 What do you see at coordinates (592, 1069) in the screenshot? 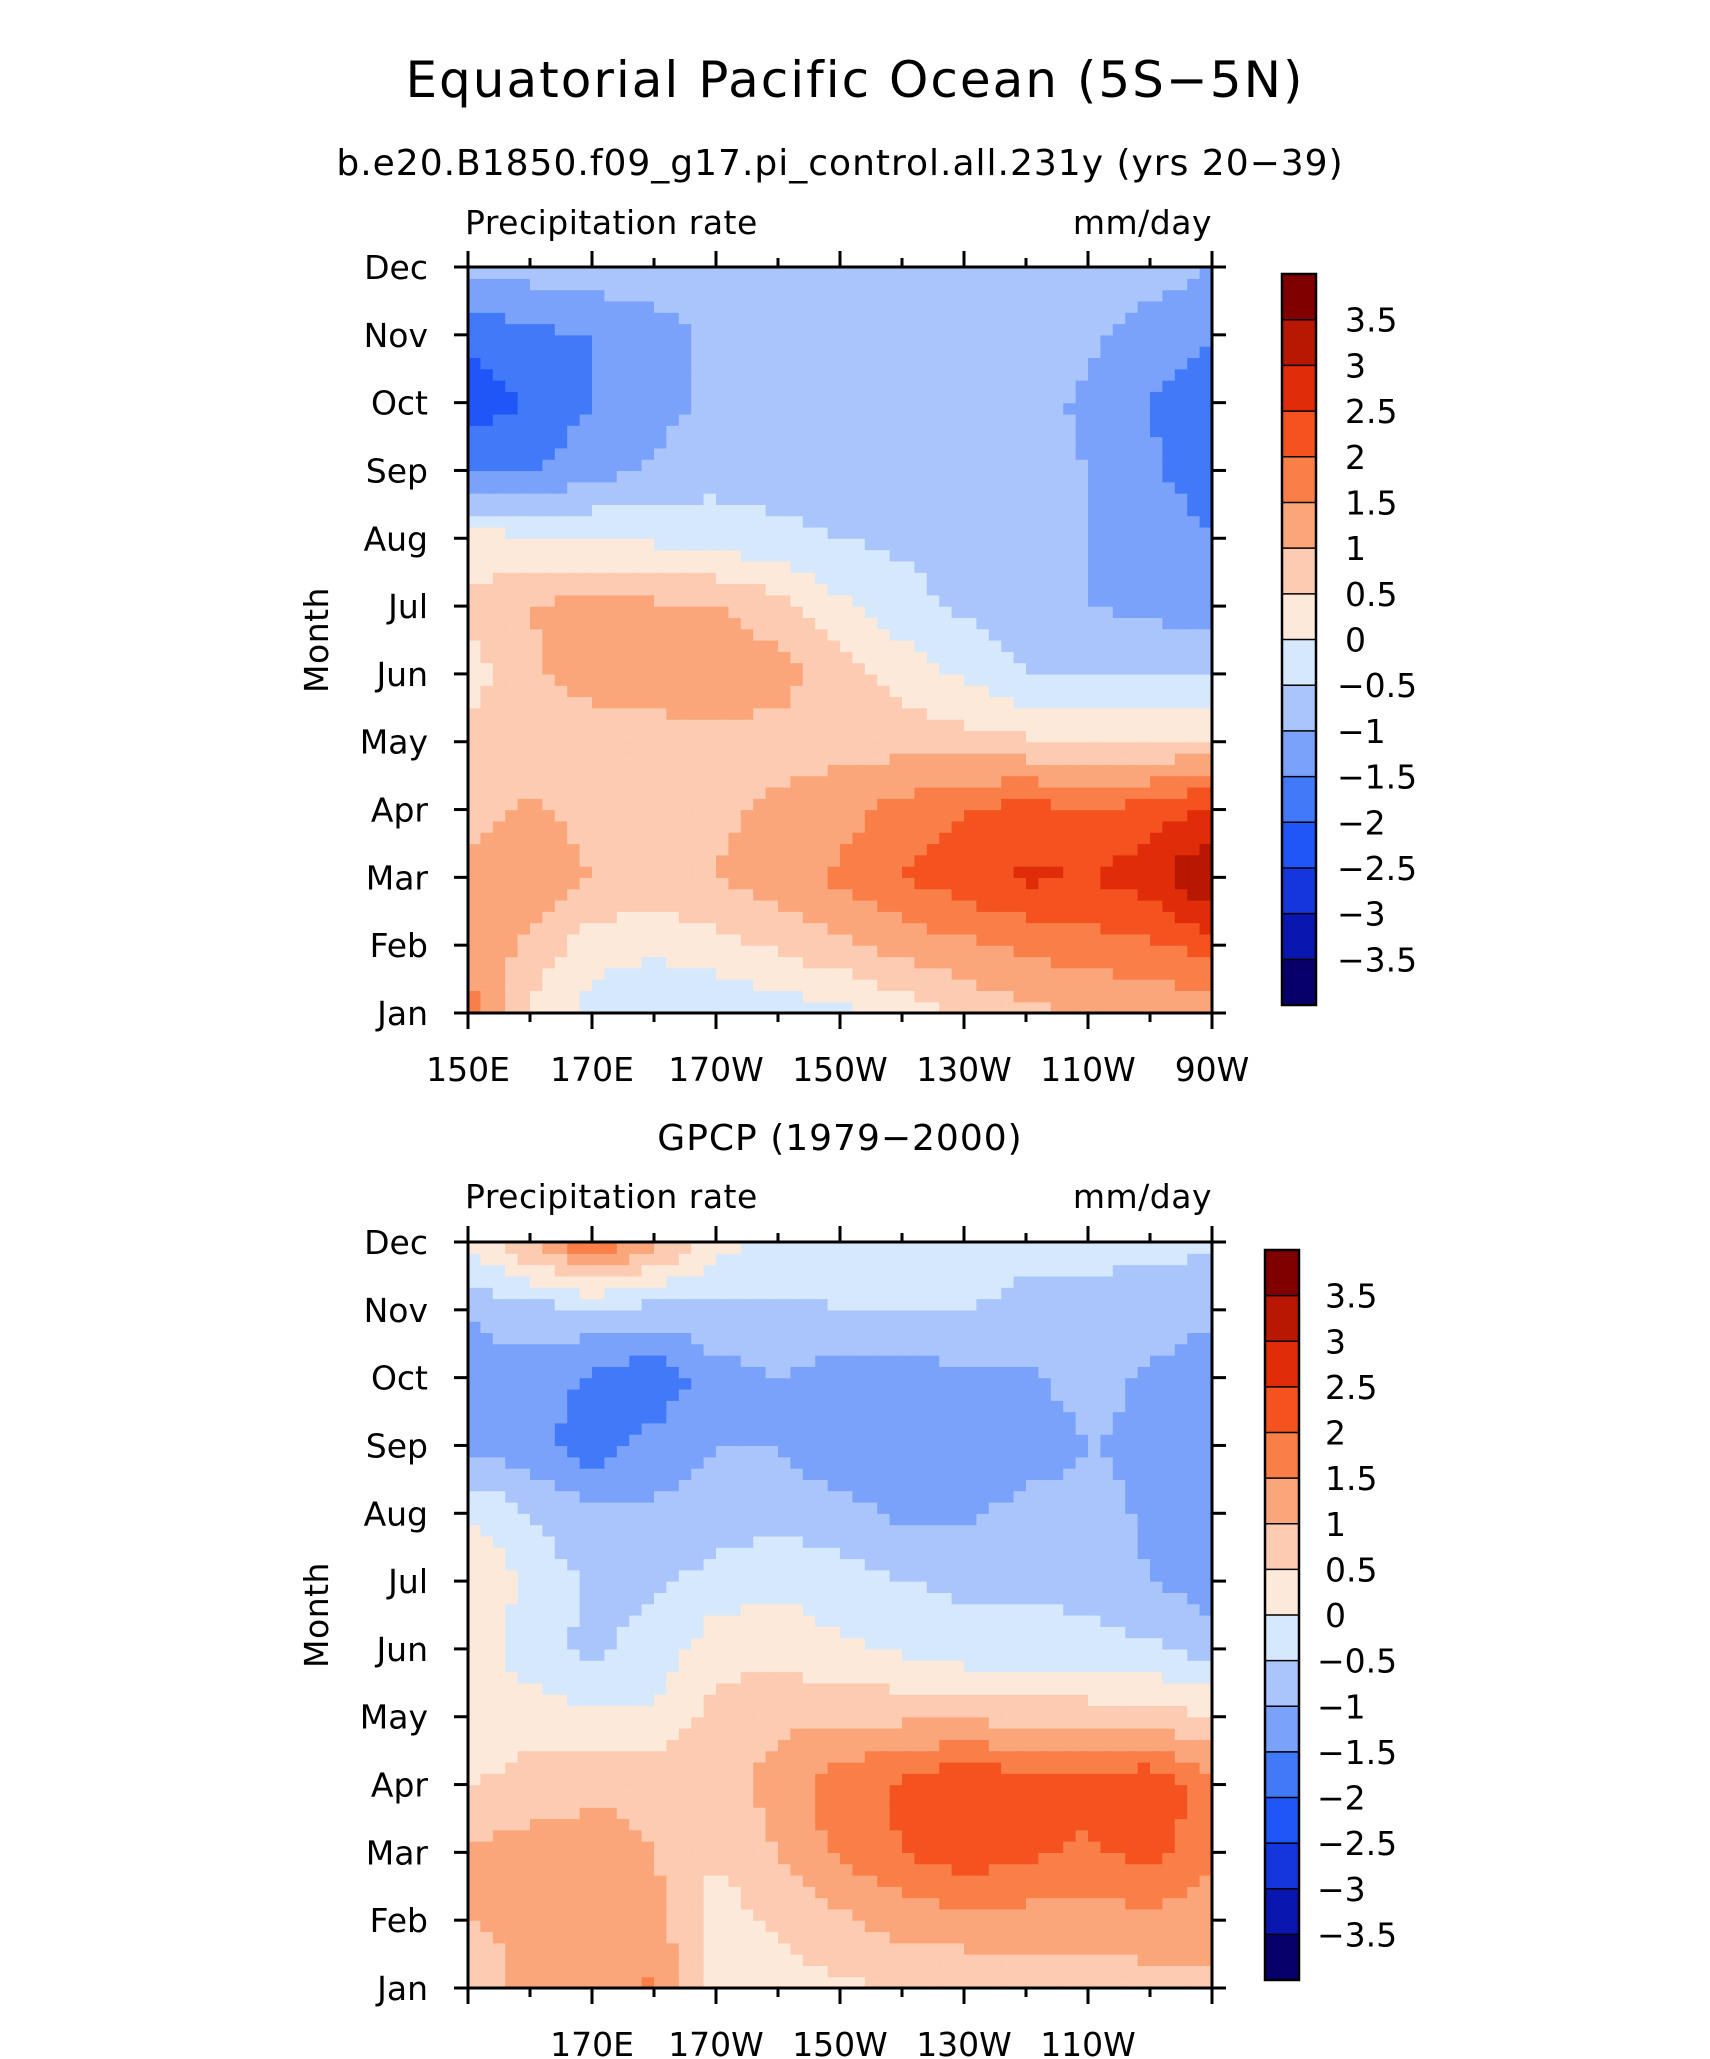
I see `x-tick-label: 170E` at bounding box center [592, 1069].